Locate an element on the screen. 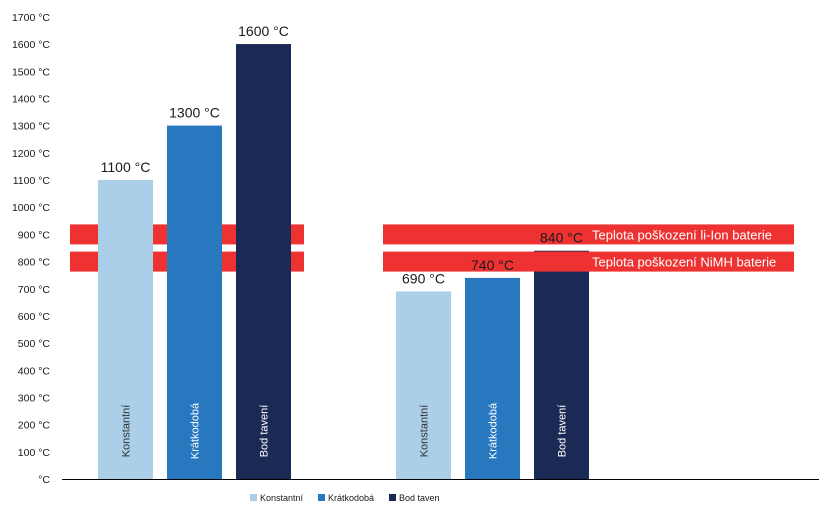 Image resolution: width=827 pixels, height=513 pixels. y-tick-label: 200 °C is located at coordinates (34, 426).